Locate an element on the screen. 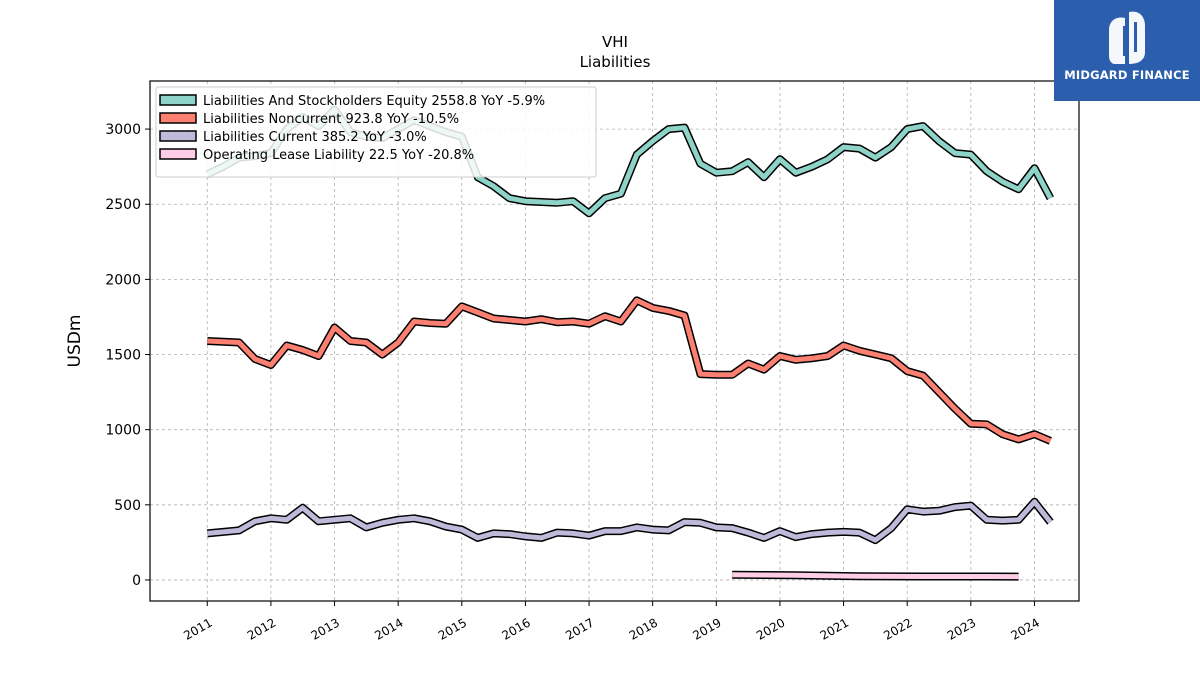 Image resolution: width=1200 pixels, height=675 pixels. brand-logo: MIDGARD FINANCE is located at coordinates (1127, 50).